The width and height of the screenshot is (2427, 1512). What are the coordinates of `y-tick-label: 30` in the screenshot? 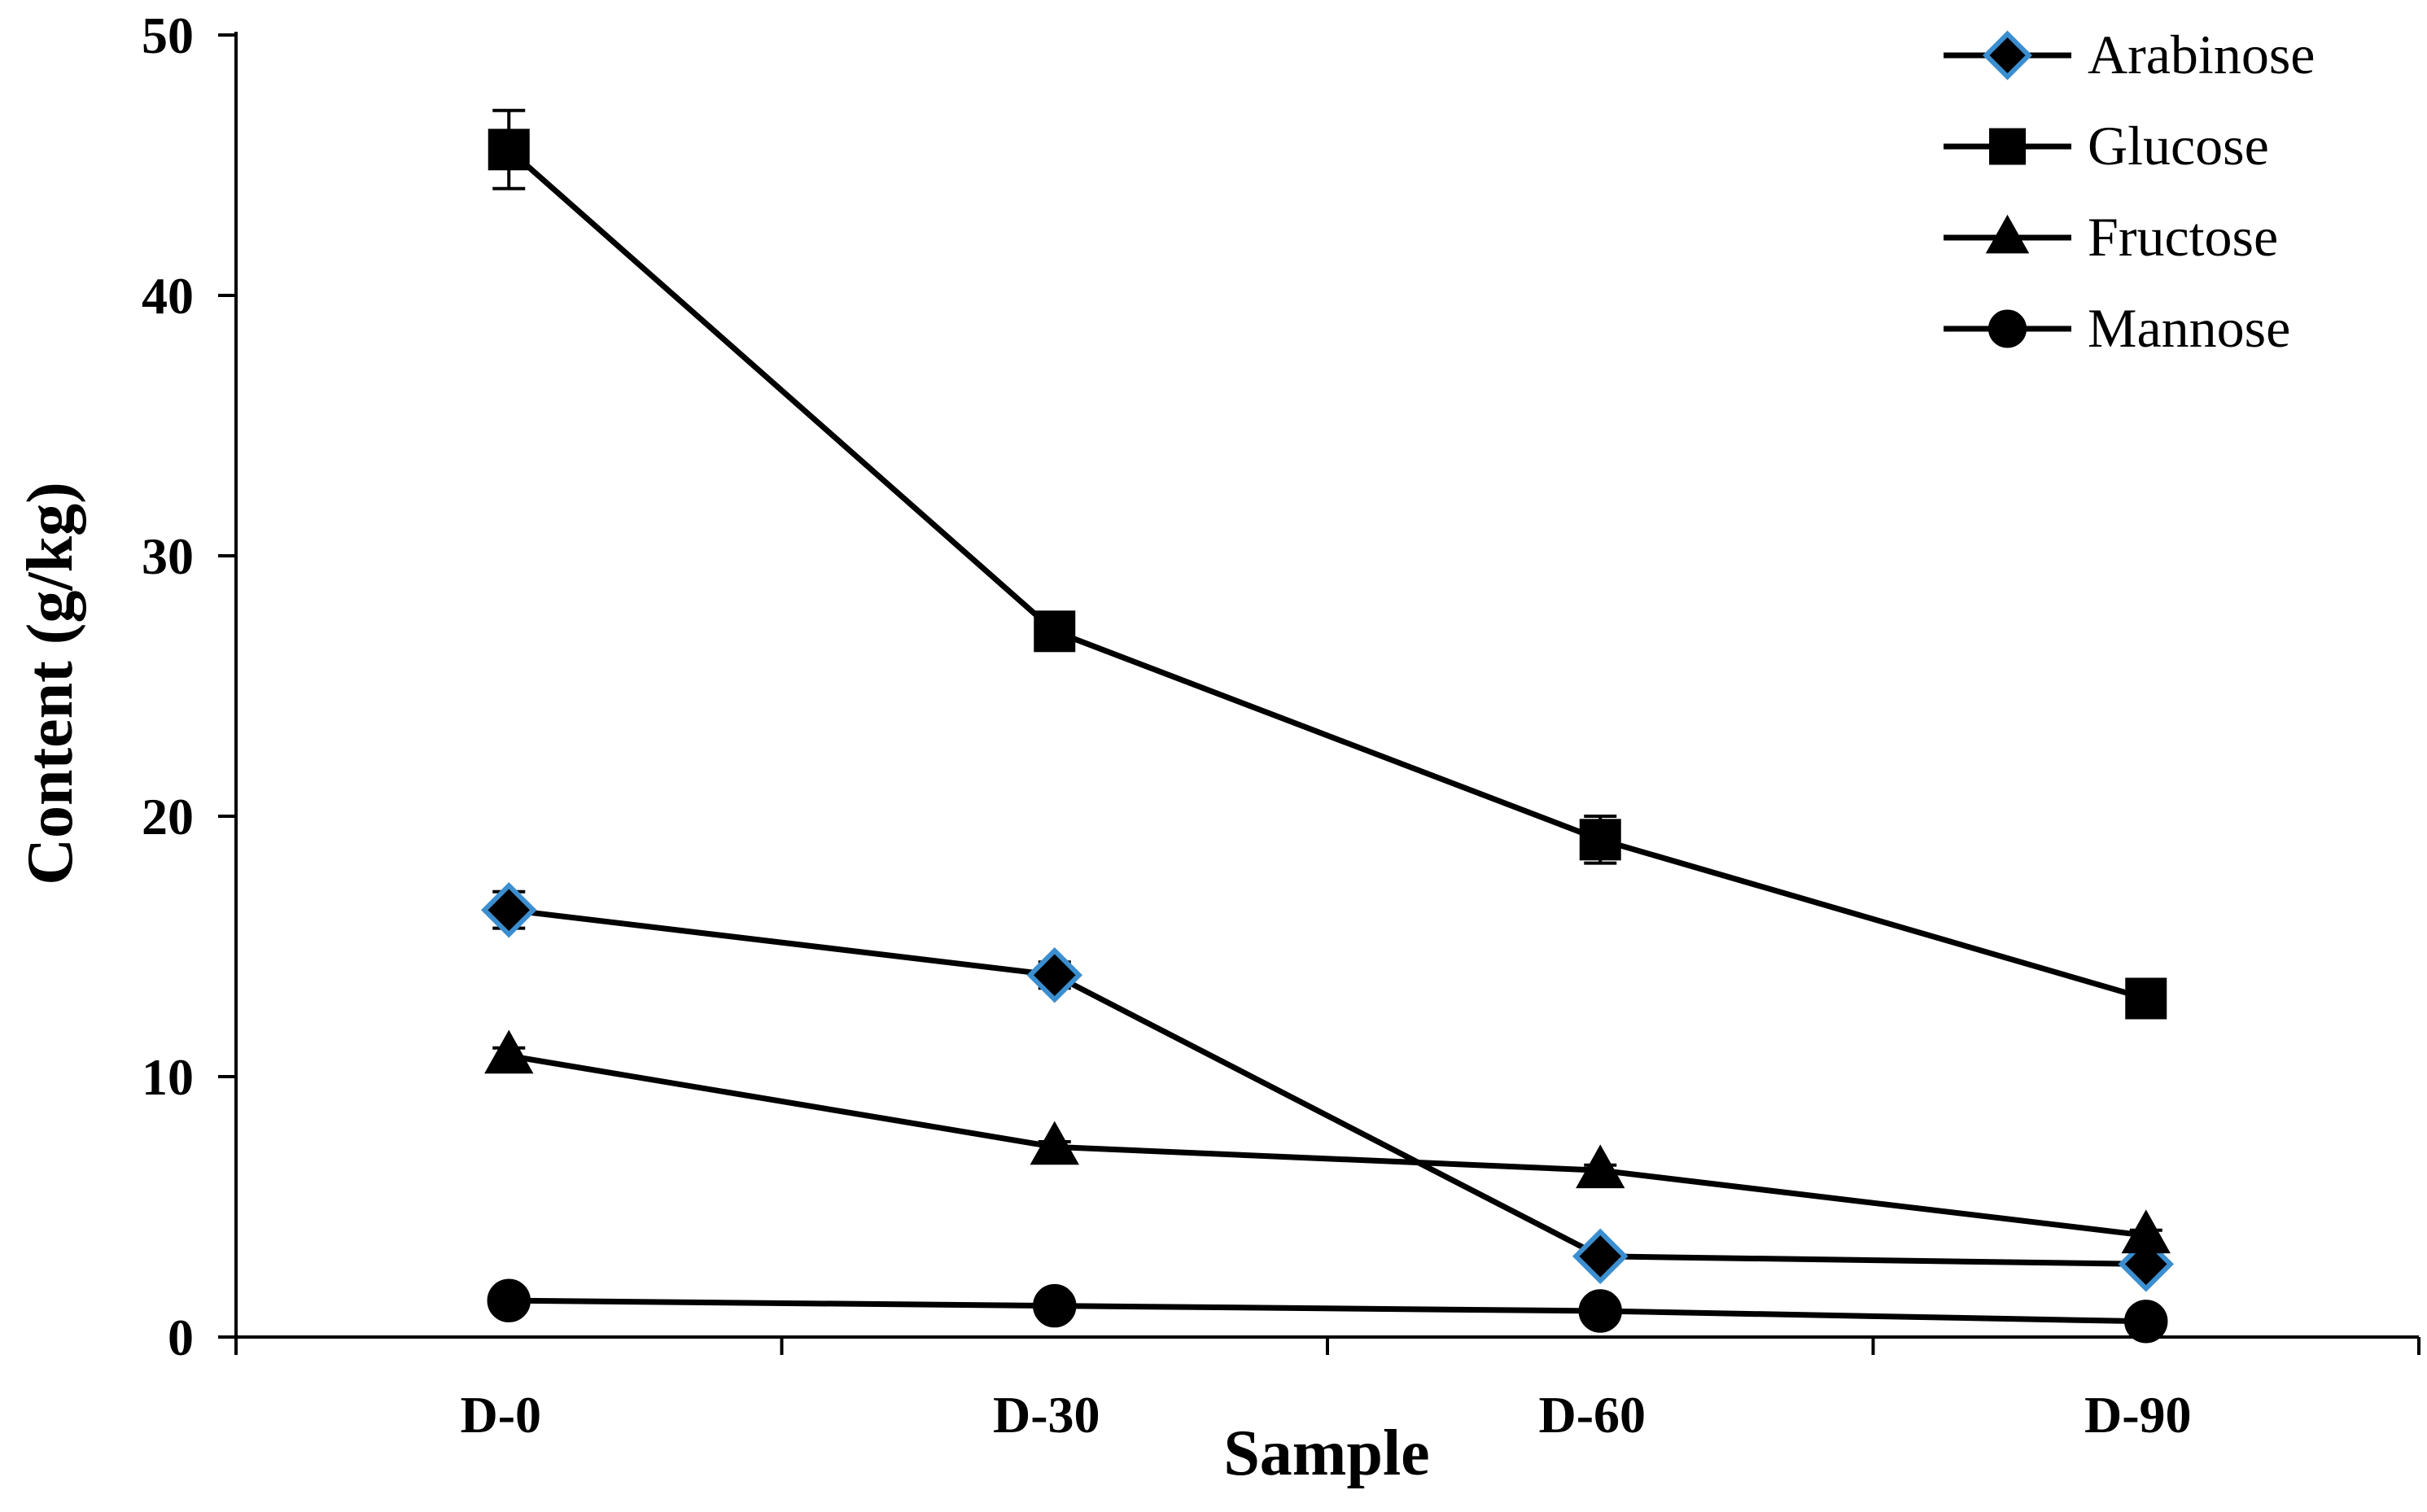 It's located at (168, 556).